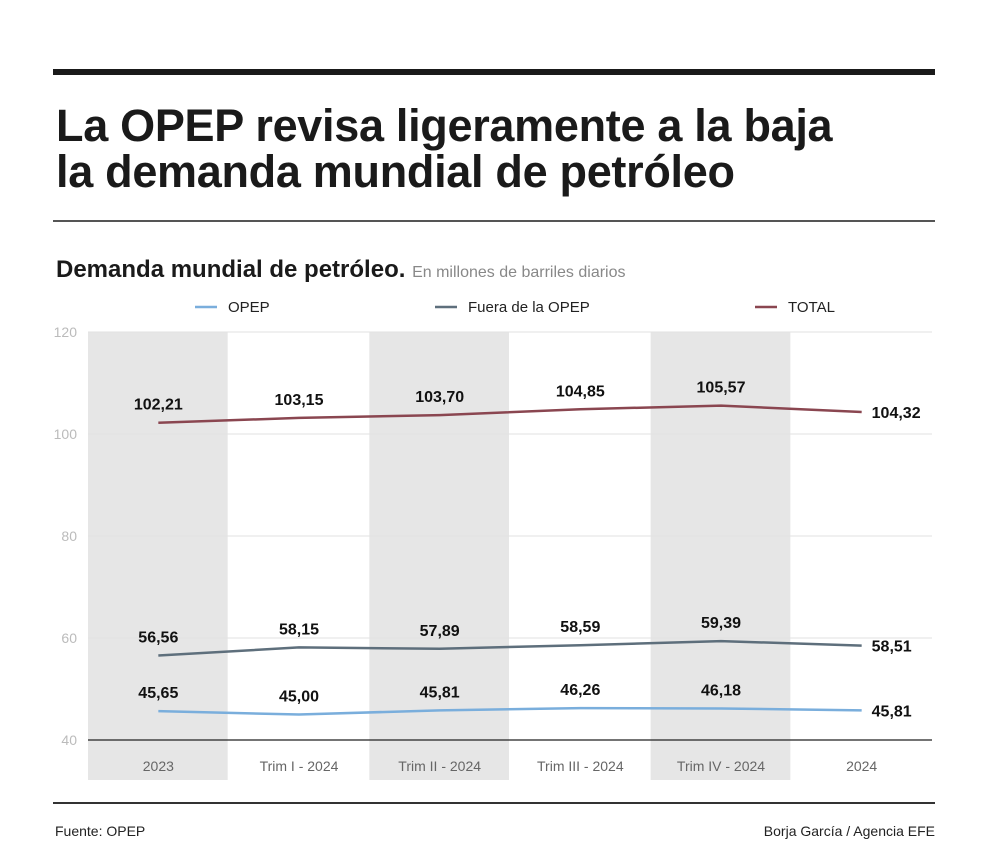 This screenshot has width=990, height=855. What do you see at coordinates (69, 536) in the screenshot?
I see `y-tick-label: 80` at bounding box center [69, 536].